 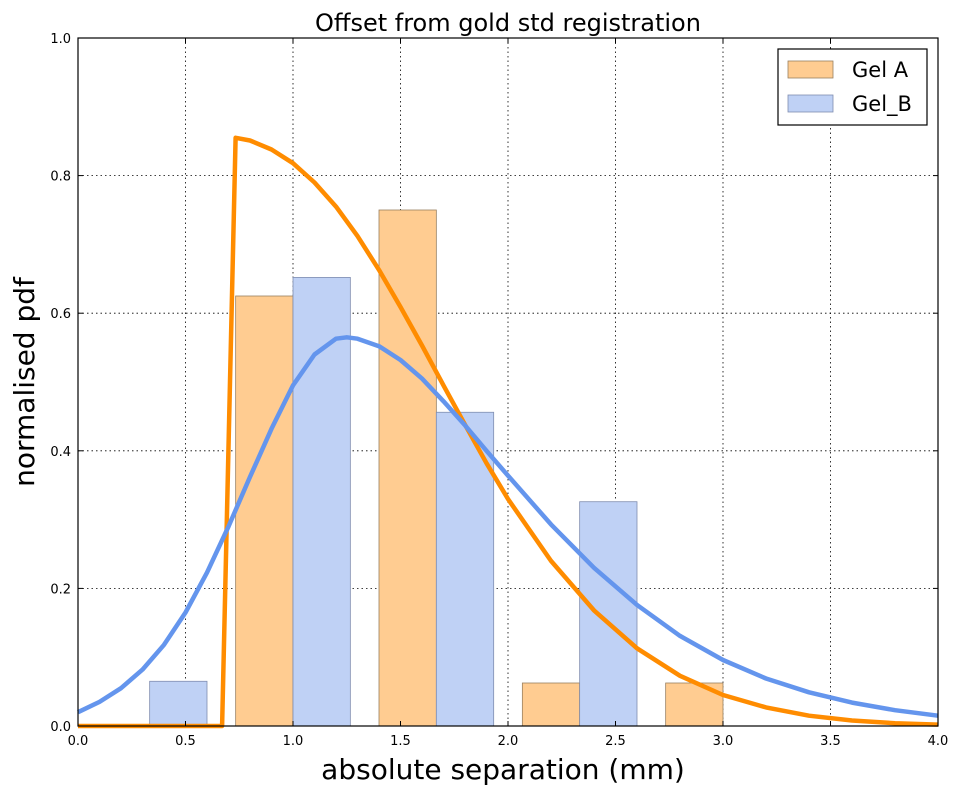 What do you see at coordinates (508, 23) in the screenshot?
I see `chart-title: Offset from gold std registration` at bounding box center [508, 23].